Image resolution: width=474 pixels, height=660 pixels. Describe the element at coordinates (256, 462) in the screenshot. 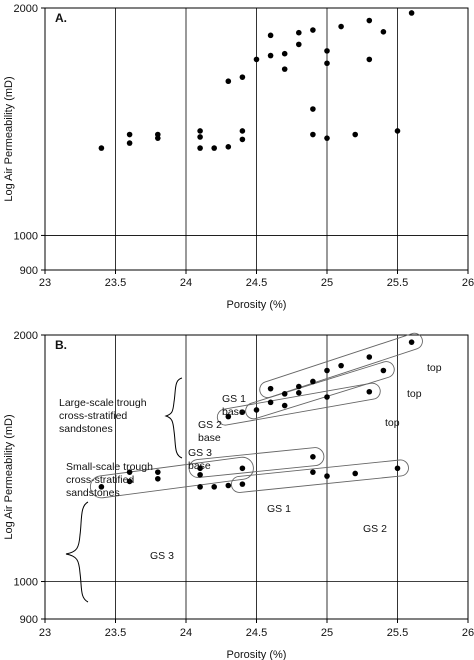

I see `gs1-envelope-lower` at that location.